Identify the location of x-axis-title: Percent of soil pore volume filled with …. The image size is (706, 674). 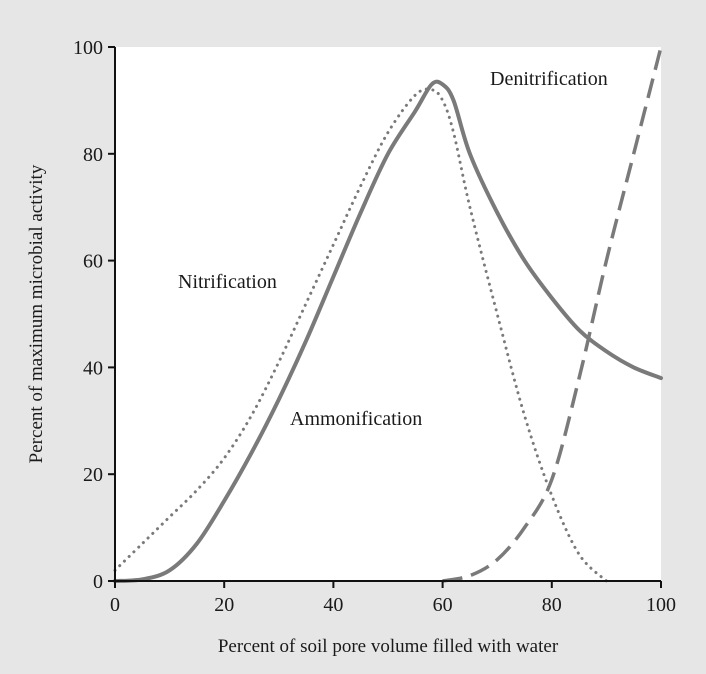
(388, 646).